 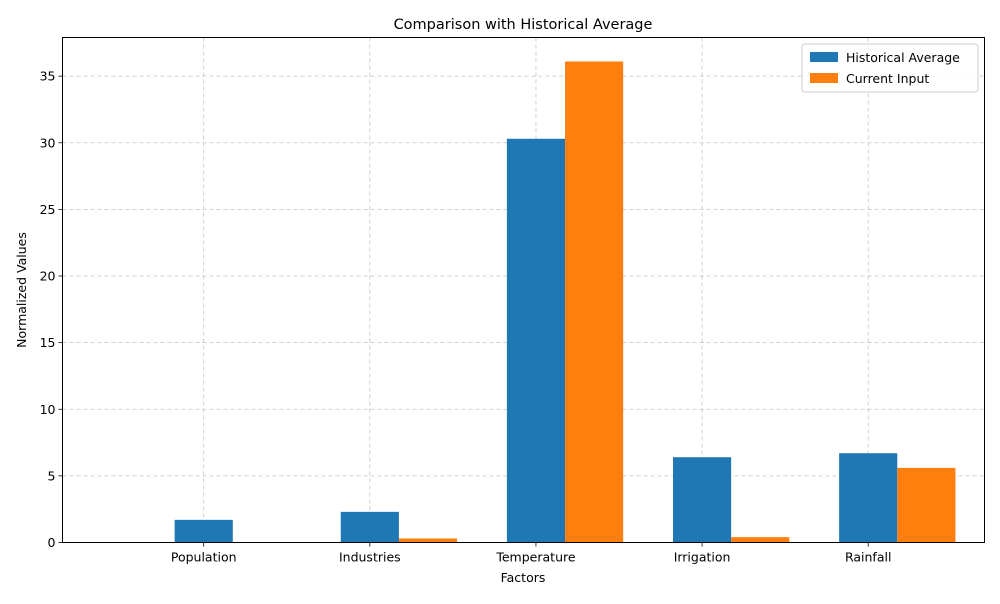 What do you see at coordinates (21, 290) in the screenshot?
I see `y-axis-label: Normalized Values` at bounding box center [21, 290].